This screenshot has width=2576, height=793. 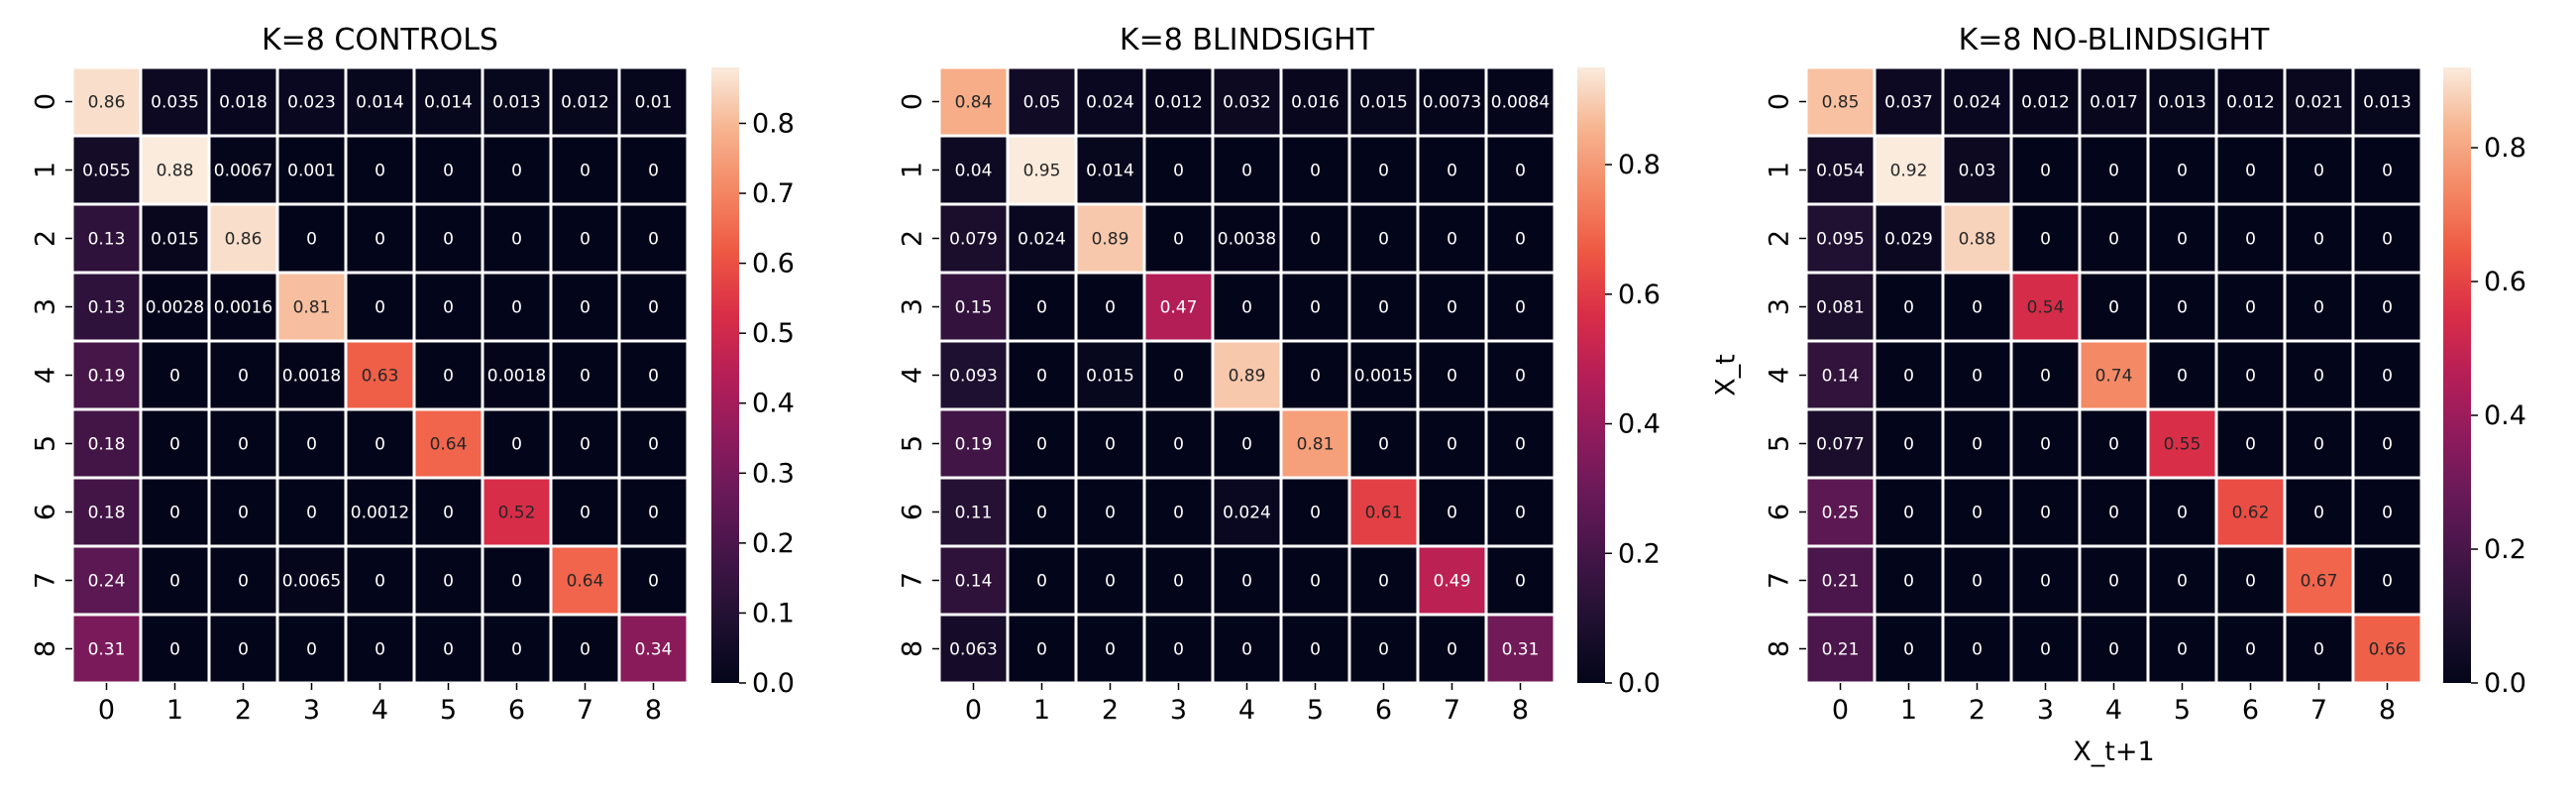 I want to click on cell-value-label: 0.15, so click(x=974, y=308).